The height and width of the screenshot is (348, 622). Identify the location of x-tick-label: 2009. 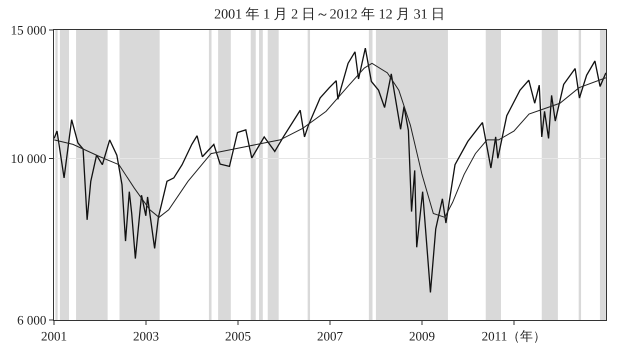
(422, 336).